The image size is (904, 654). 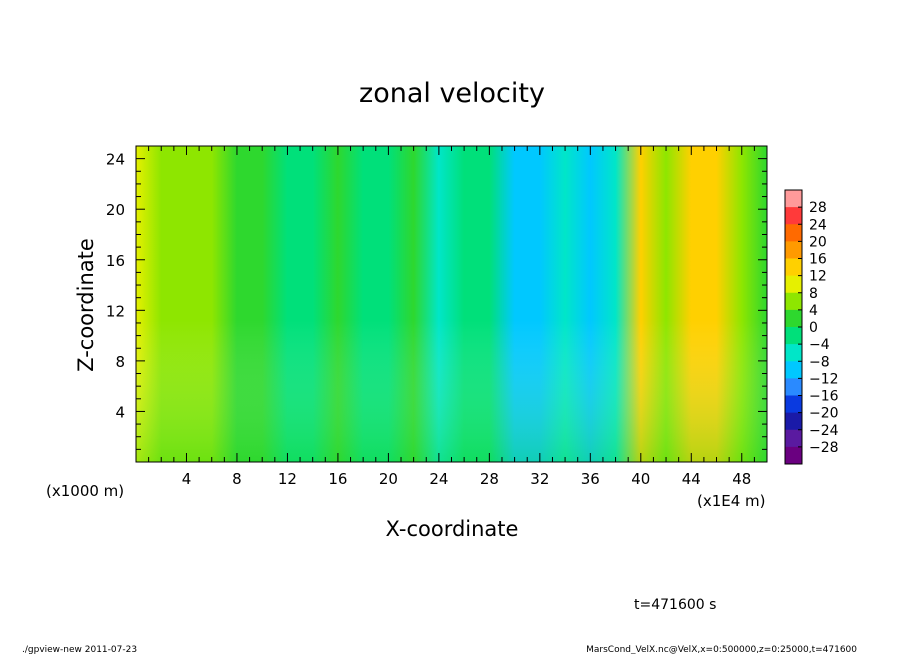 What do you see at coordinates (79, 649) in the screenshot?
I see `footer-left: ./gpview-new 2011-07-23` at bounding box center [79, 649].